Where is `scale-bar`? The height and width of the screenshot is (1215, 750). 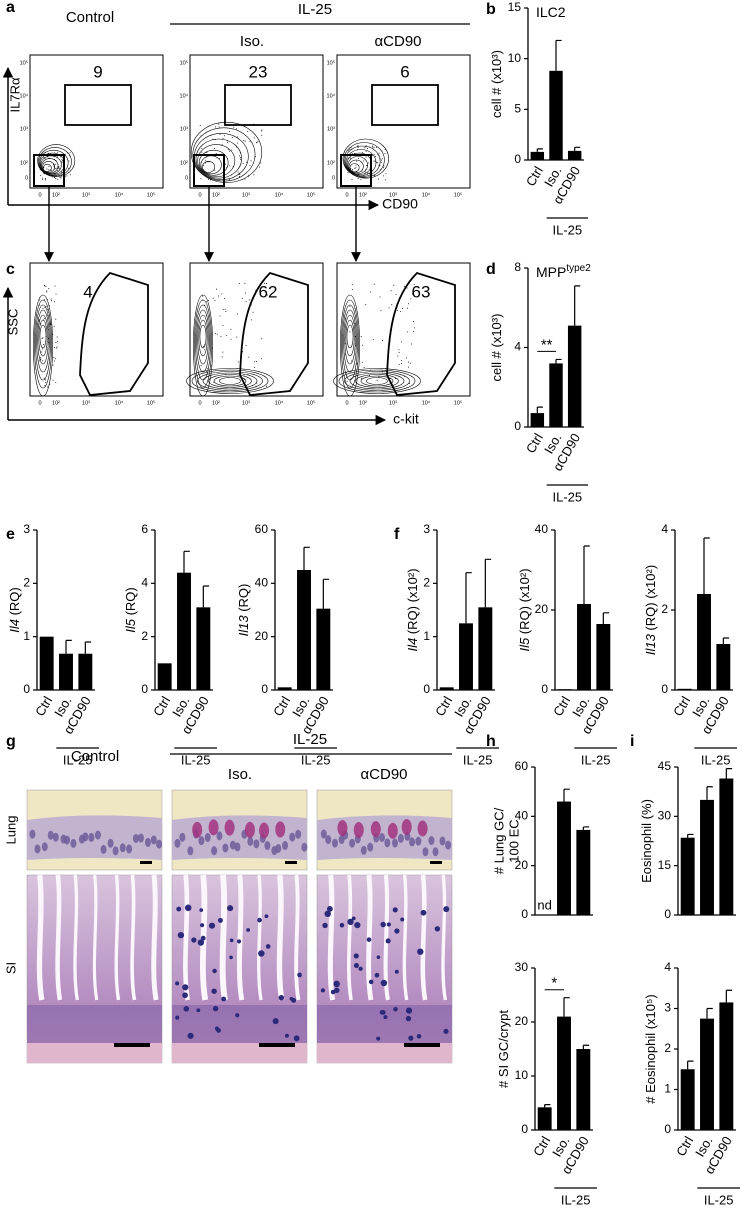
scale-bar is located at coordinates (436, 862).